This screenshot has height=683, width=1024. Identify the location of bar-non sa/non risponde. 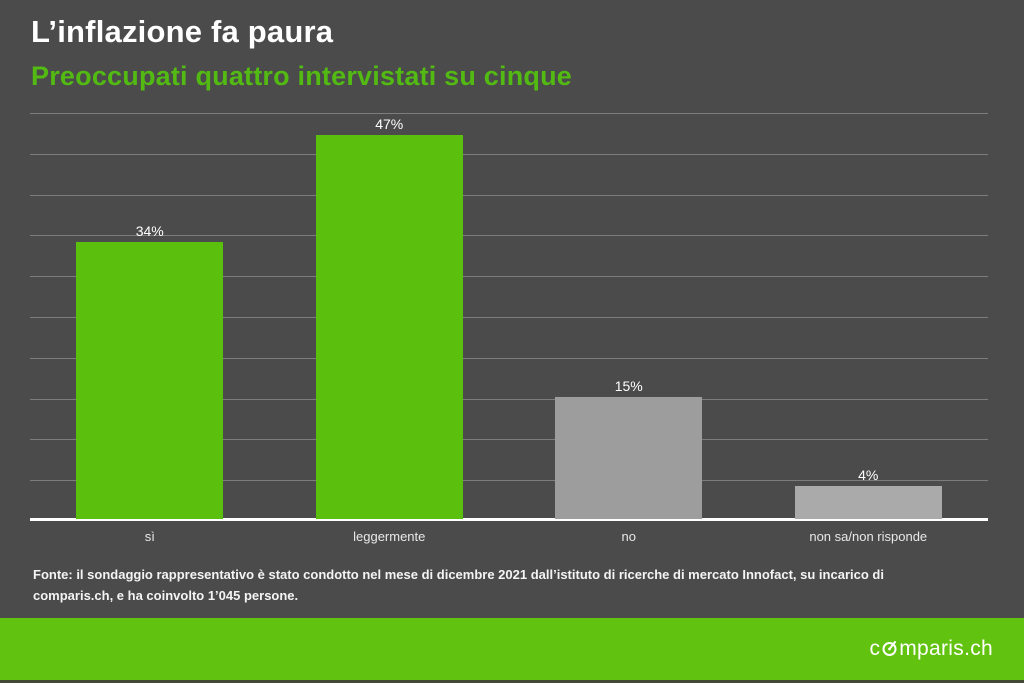
(868, 502).